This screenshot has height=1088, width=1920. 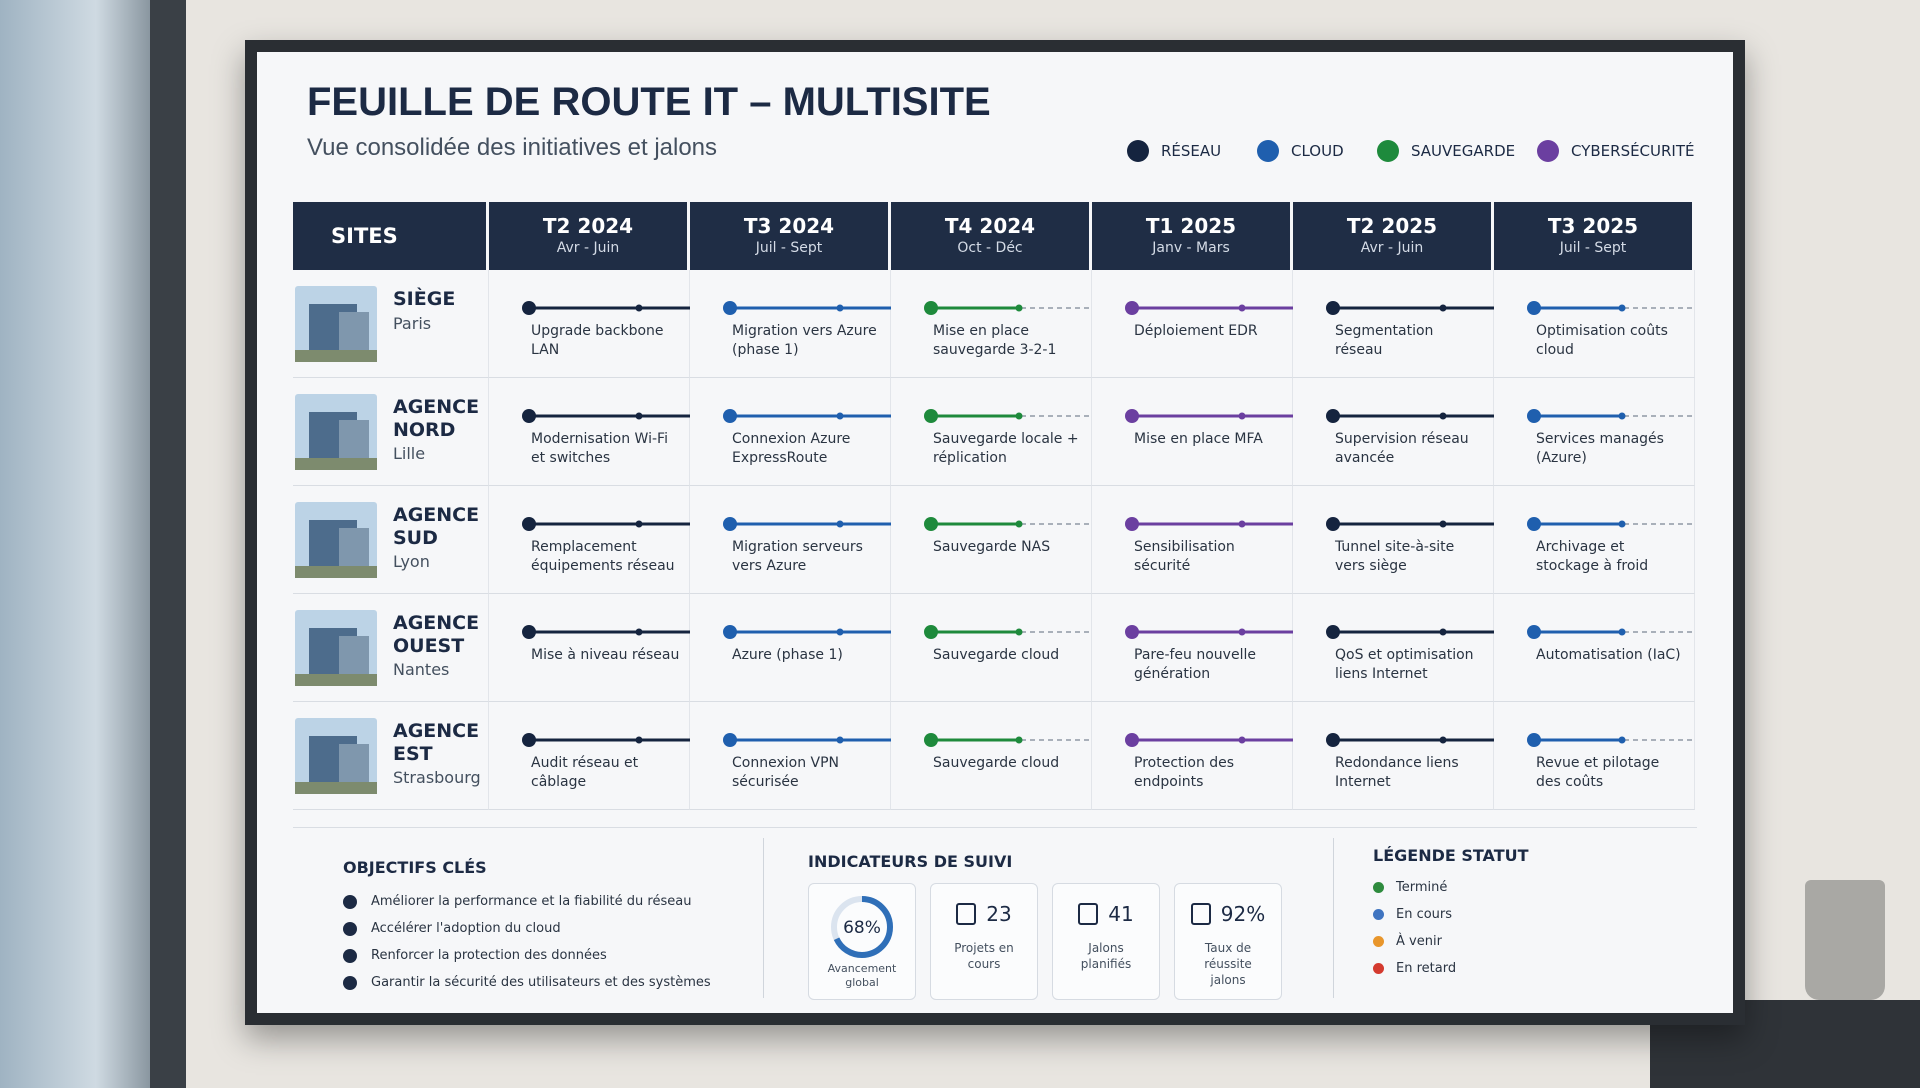 What do you see at coordinates (350, 982) in the screenshot?
I see `check-icon` at bounding box center [350, 982].